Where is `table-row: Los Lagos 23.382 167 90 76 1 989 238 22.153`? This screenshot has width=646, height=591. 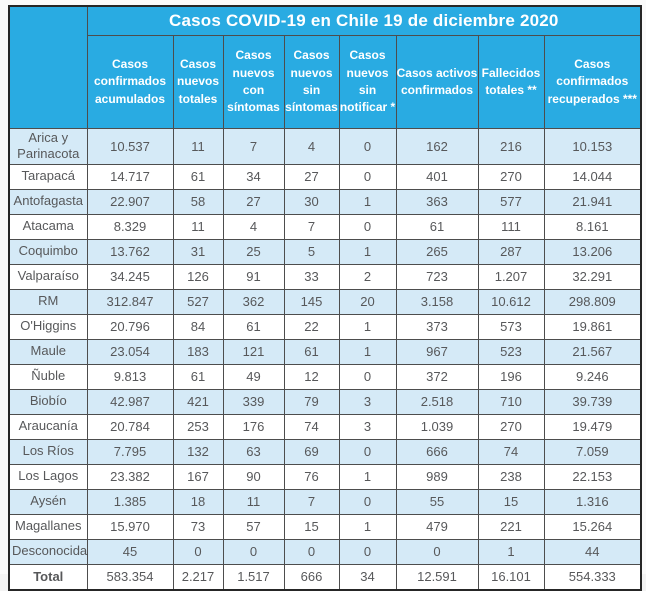 table-row: Los Lagos 23.382 167 90 76 1 989 238 22.153 is located at coordinates (325, 476).